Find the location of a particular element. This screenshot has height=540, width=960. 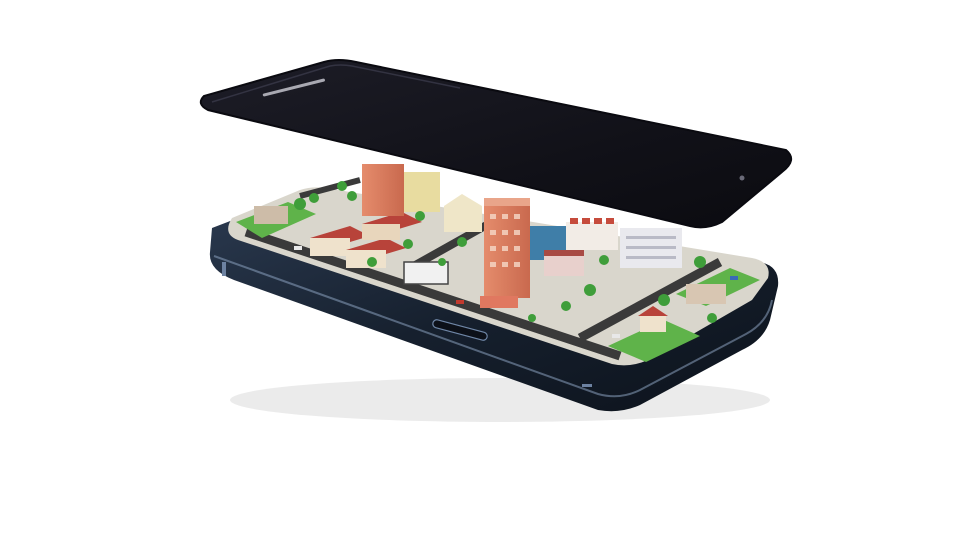

shop is located at coordinates (564, 265).